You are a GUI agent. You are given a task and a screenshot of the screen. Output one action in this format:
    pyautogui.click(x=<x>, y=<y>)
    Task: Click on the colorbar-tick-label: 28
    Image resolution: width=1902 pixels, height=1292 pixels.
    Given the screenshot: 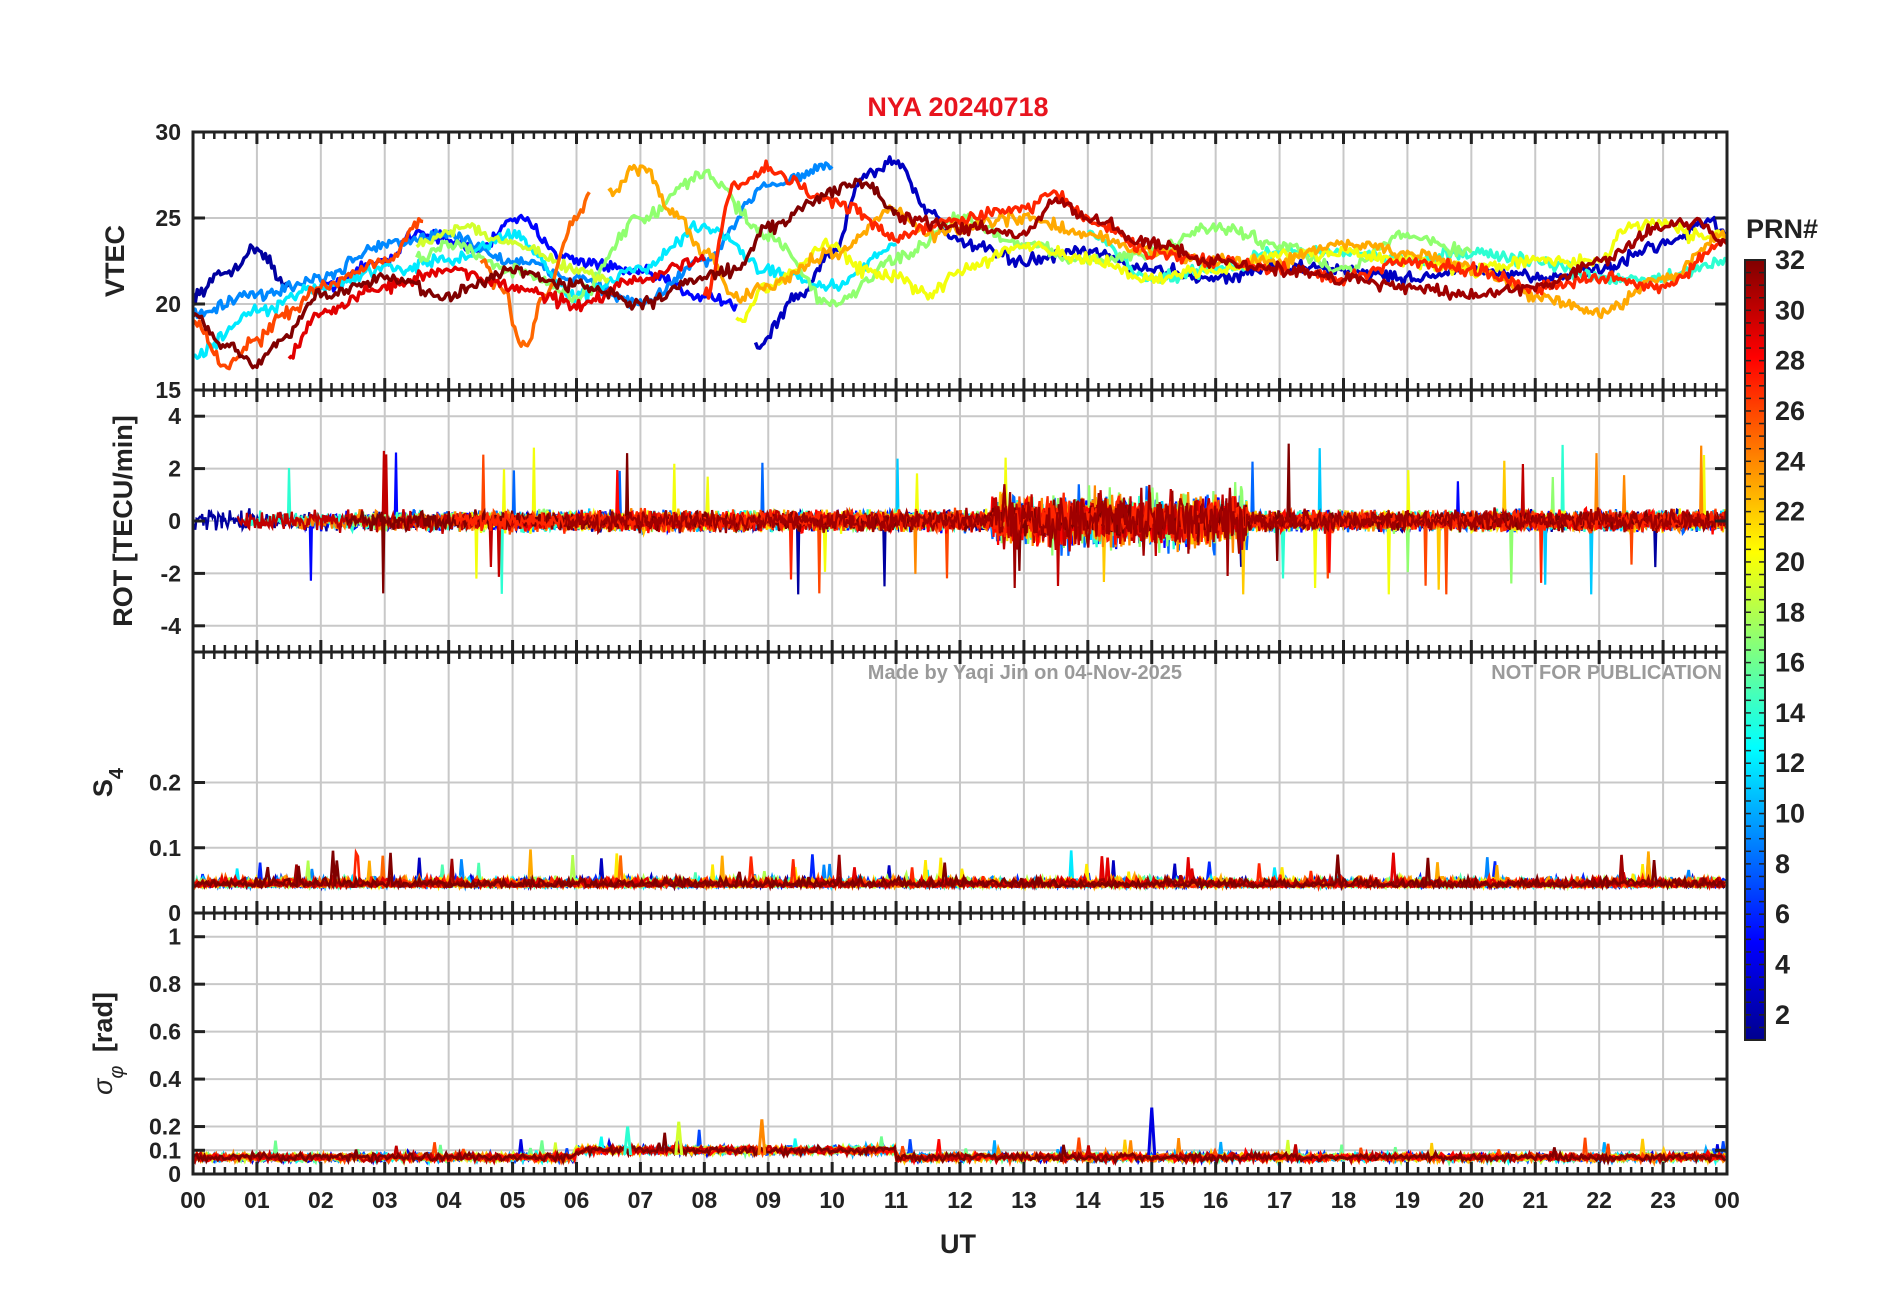 What is the action you would take?
    pyautogui.click(x=1790, y=361)
    